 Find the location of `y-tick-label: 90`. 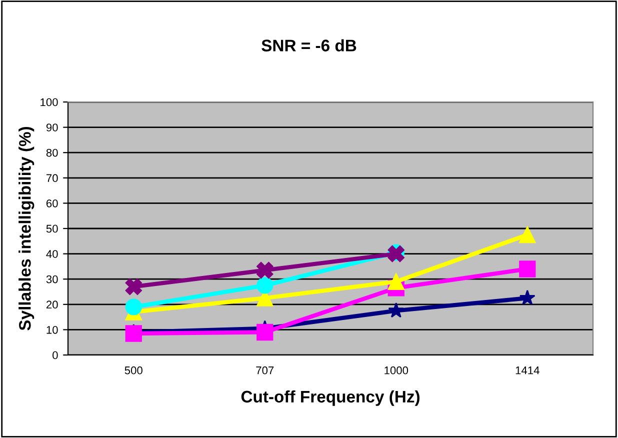

y-tick-label: 90 is located at coordinates (52, 128).